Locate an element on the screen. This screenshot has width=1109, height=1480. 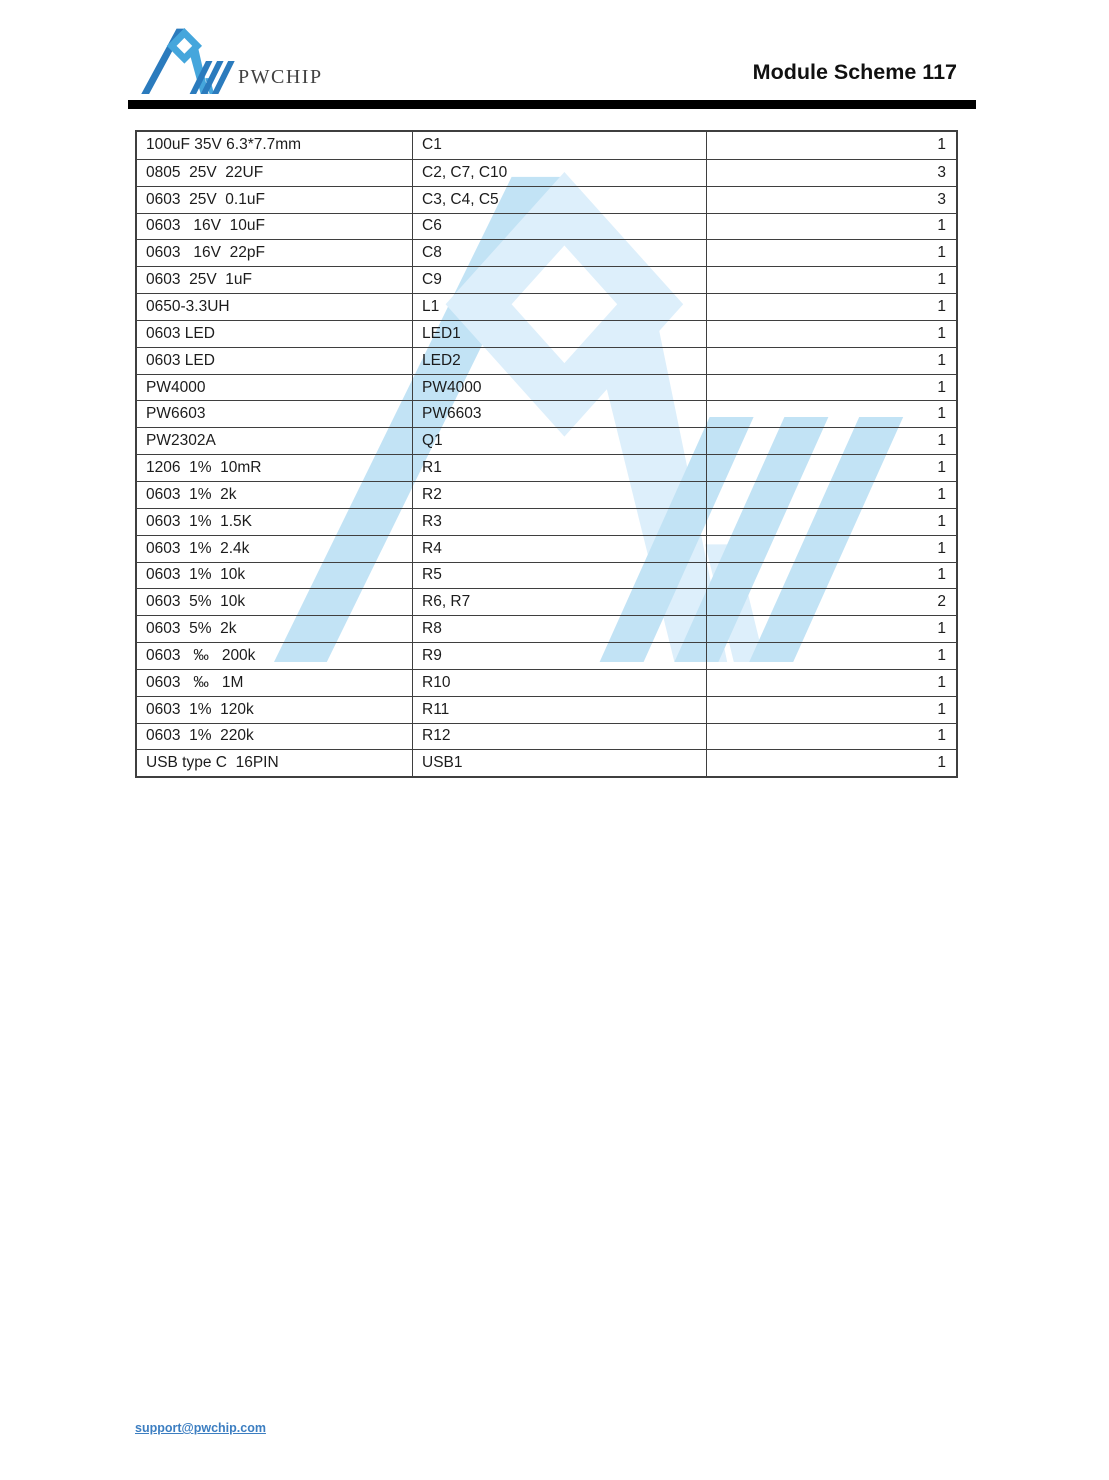
designator-cell: C3, C4, C5 is located at coordinates (559, 199).